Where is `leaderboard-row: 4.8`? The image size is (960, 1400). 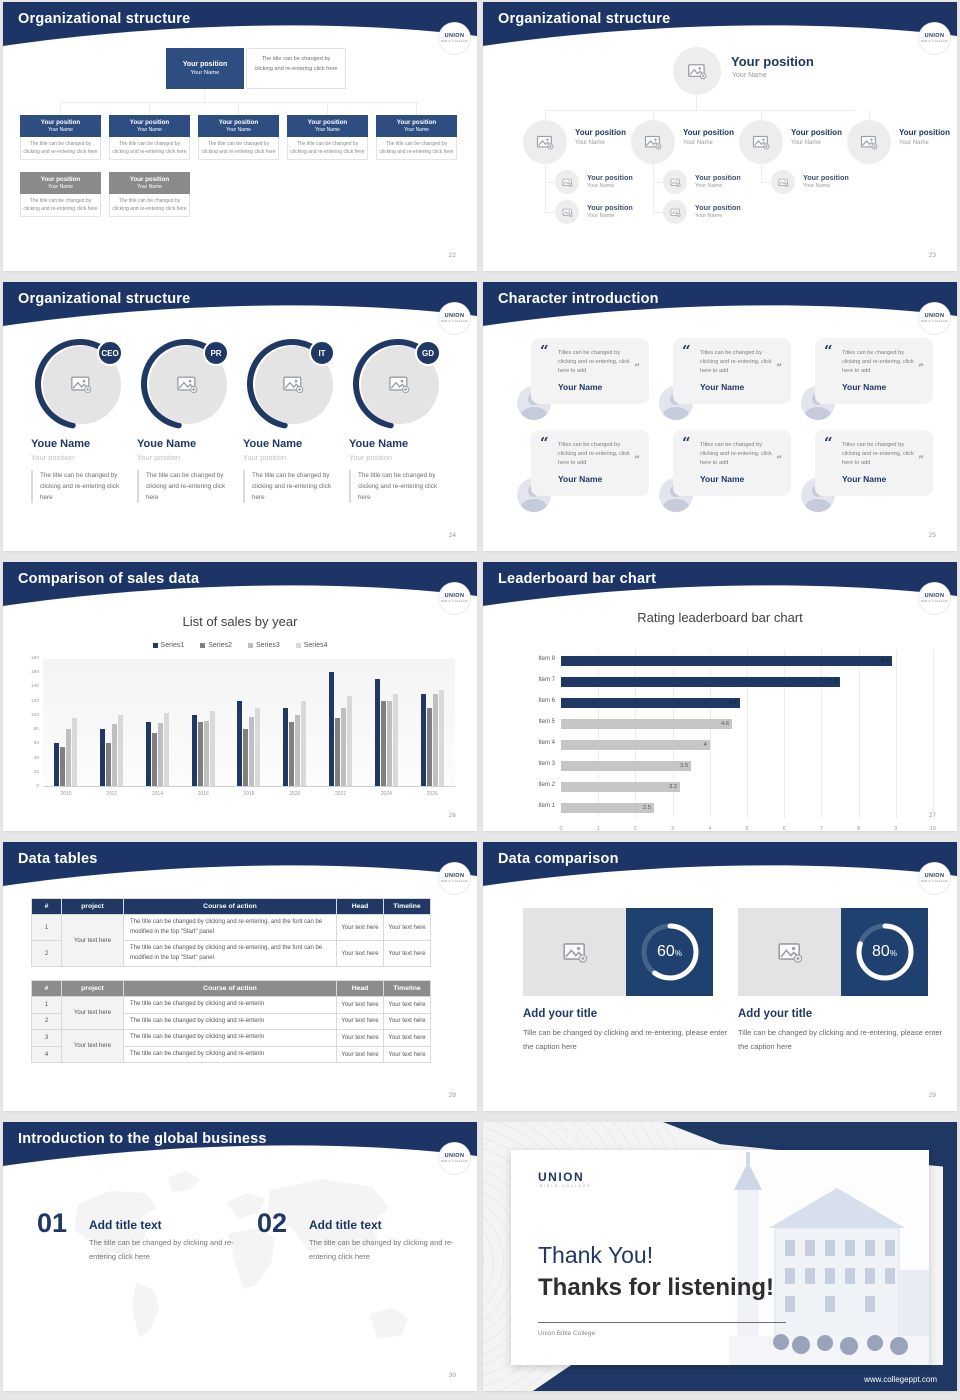
leaderboard-row: 4.8 is located at coordinates (747, 702).